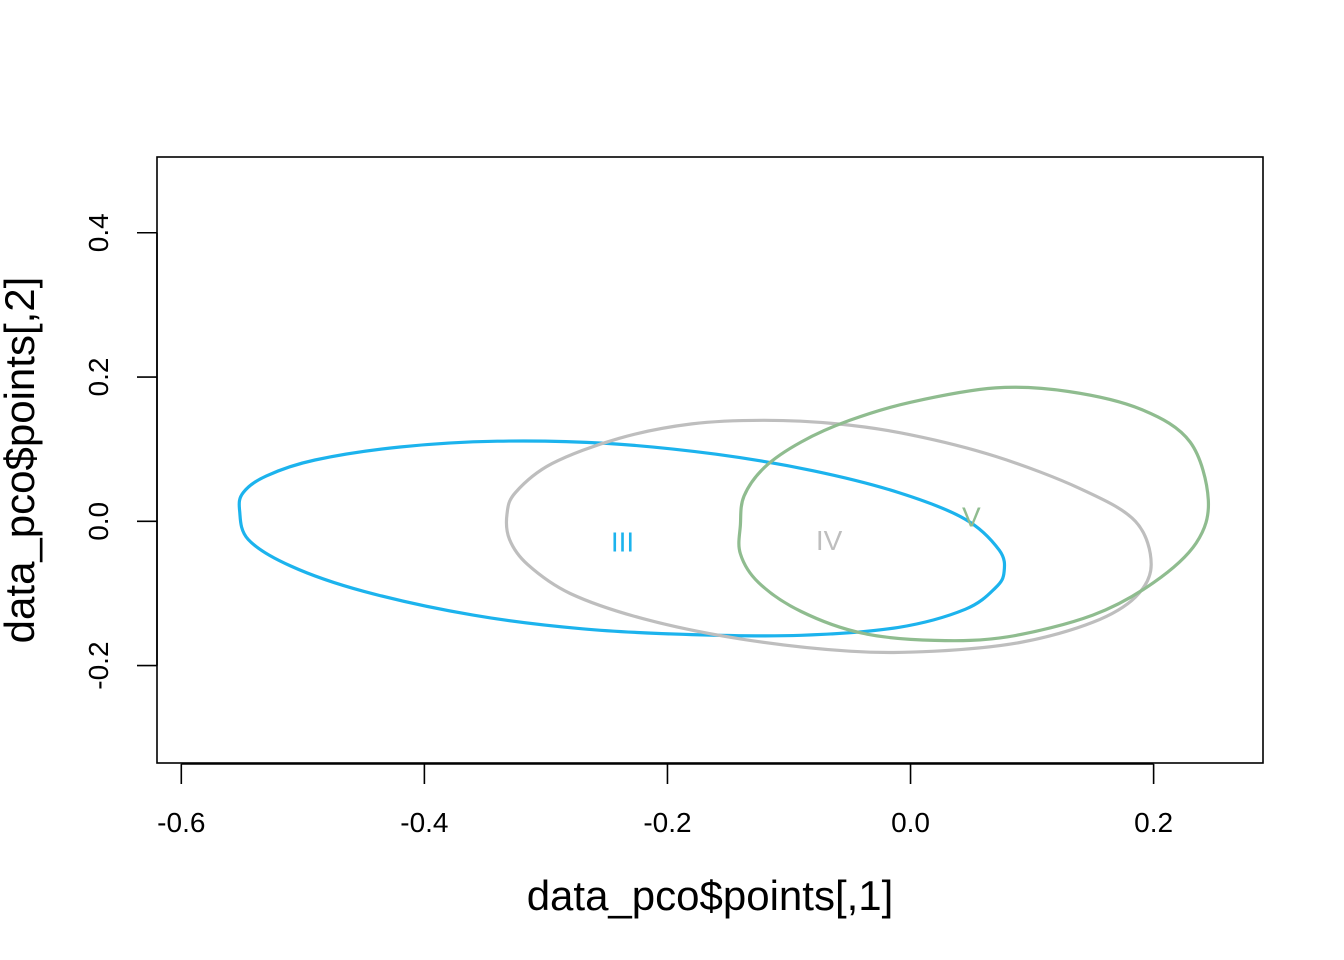 The height and width of the screenshot is (960, 1344). I want to click on x-tick-label: 0.2, so click(1153, 822).